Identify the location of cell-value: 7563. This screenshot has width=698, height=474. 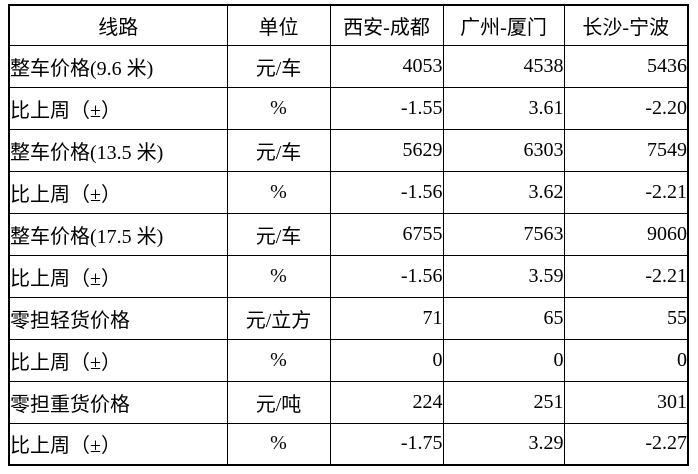
(503, 234).